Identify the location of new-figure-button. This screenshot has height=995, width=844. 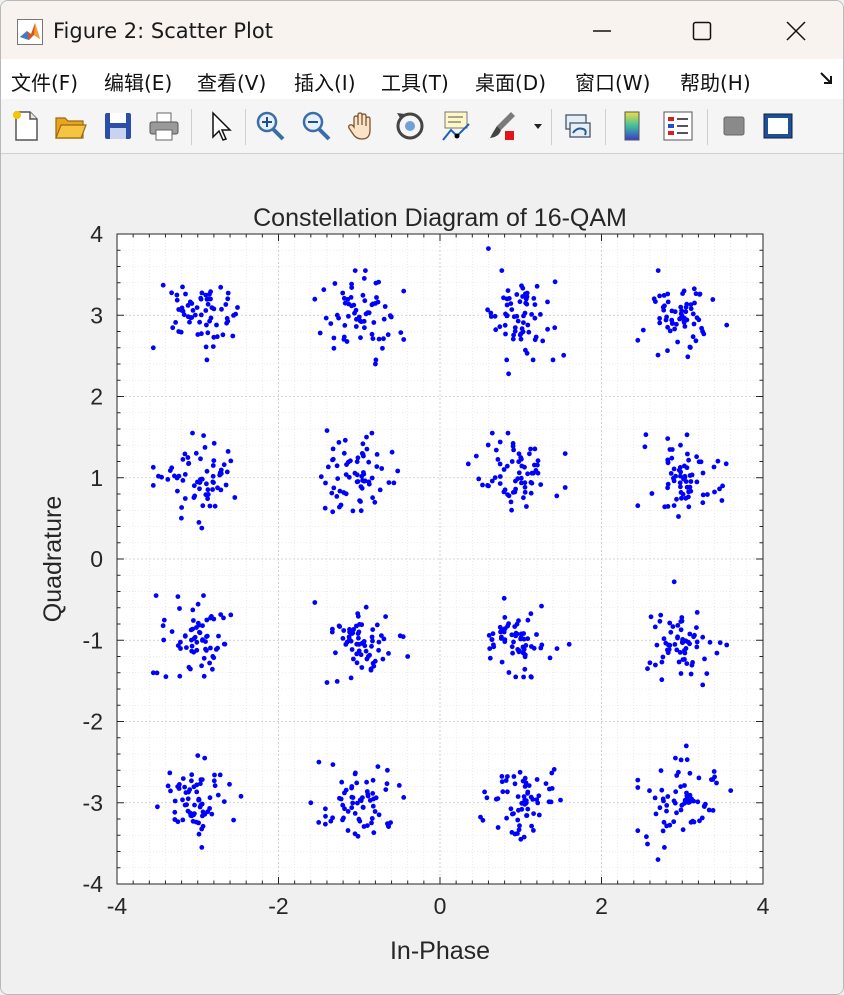
(26, 126).